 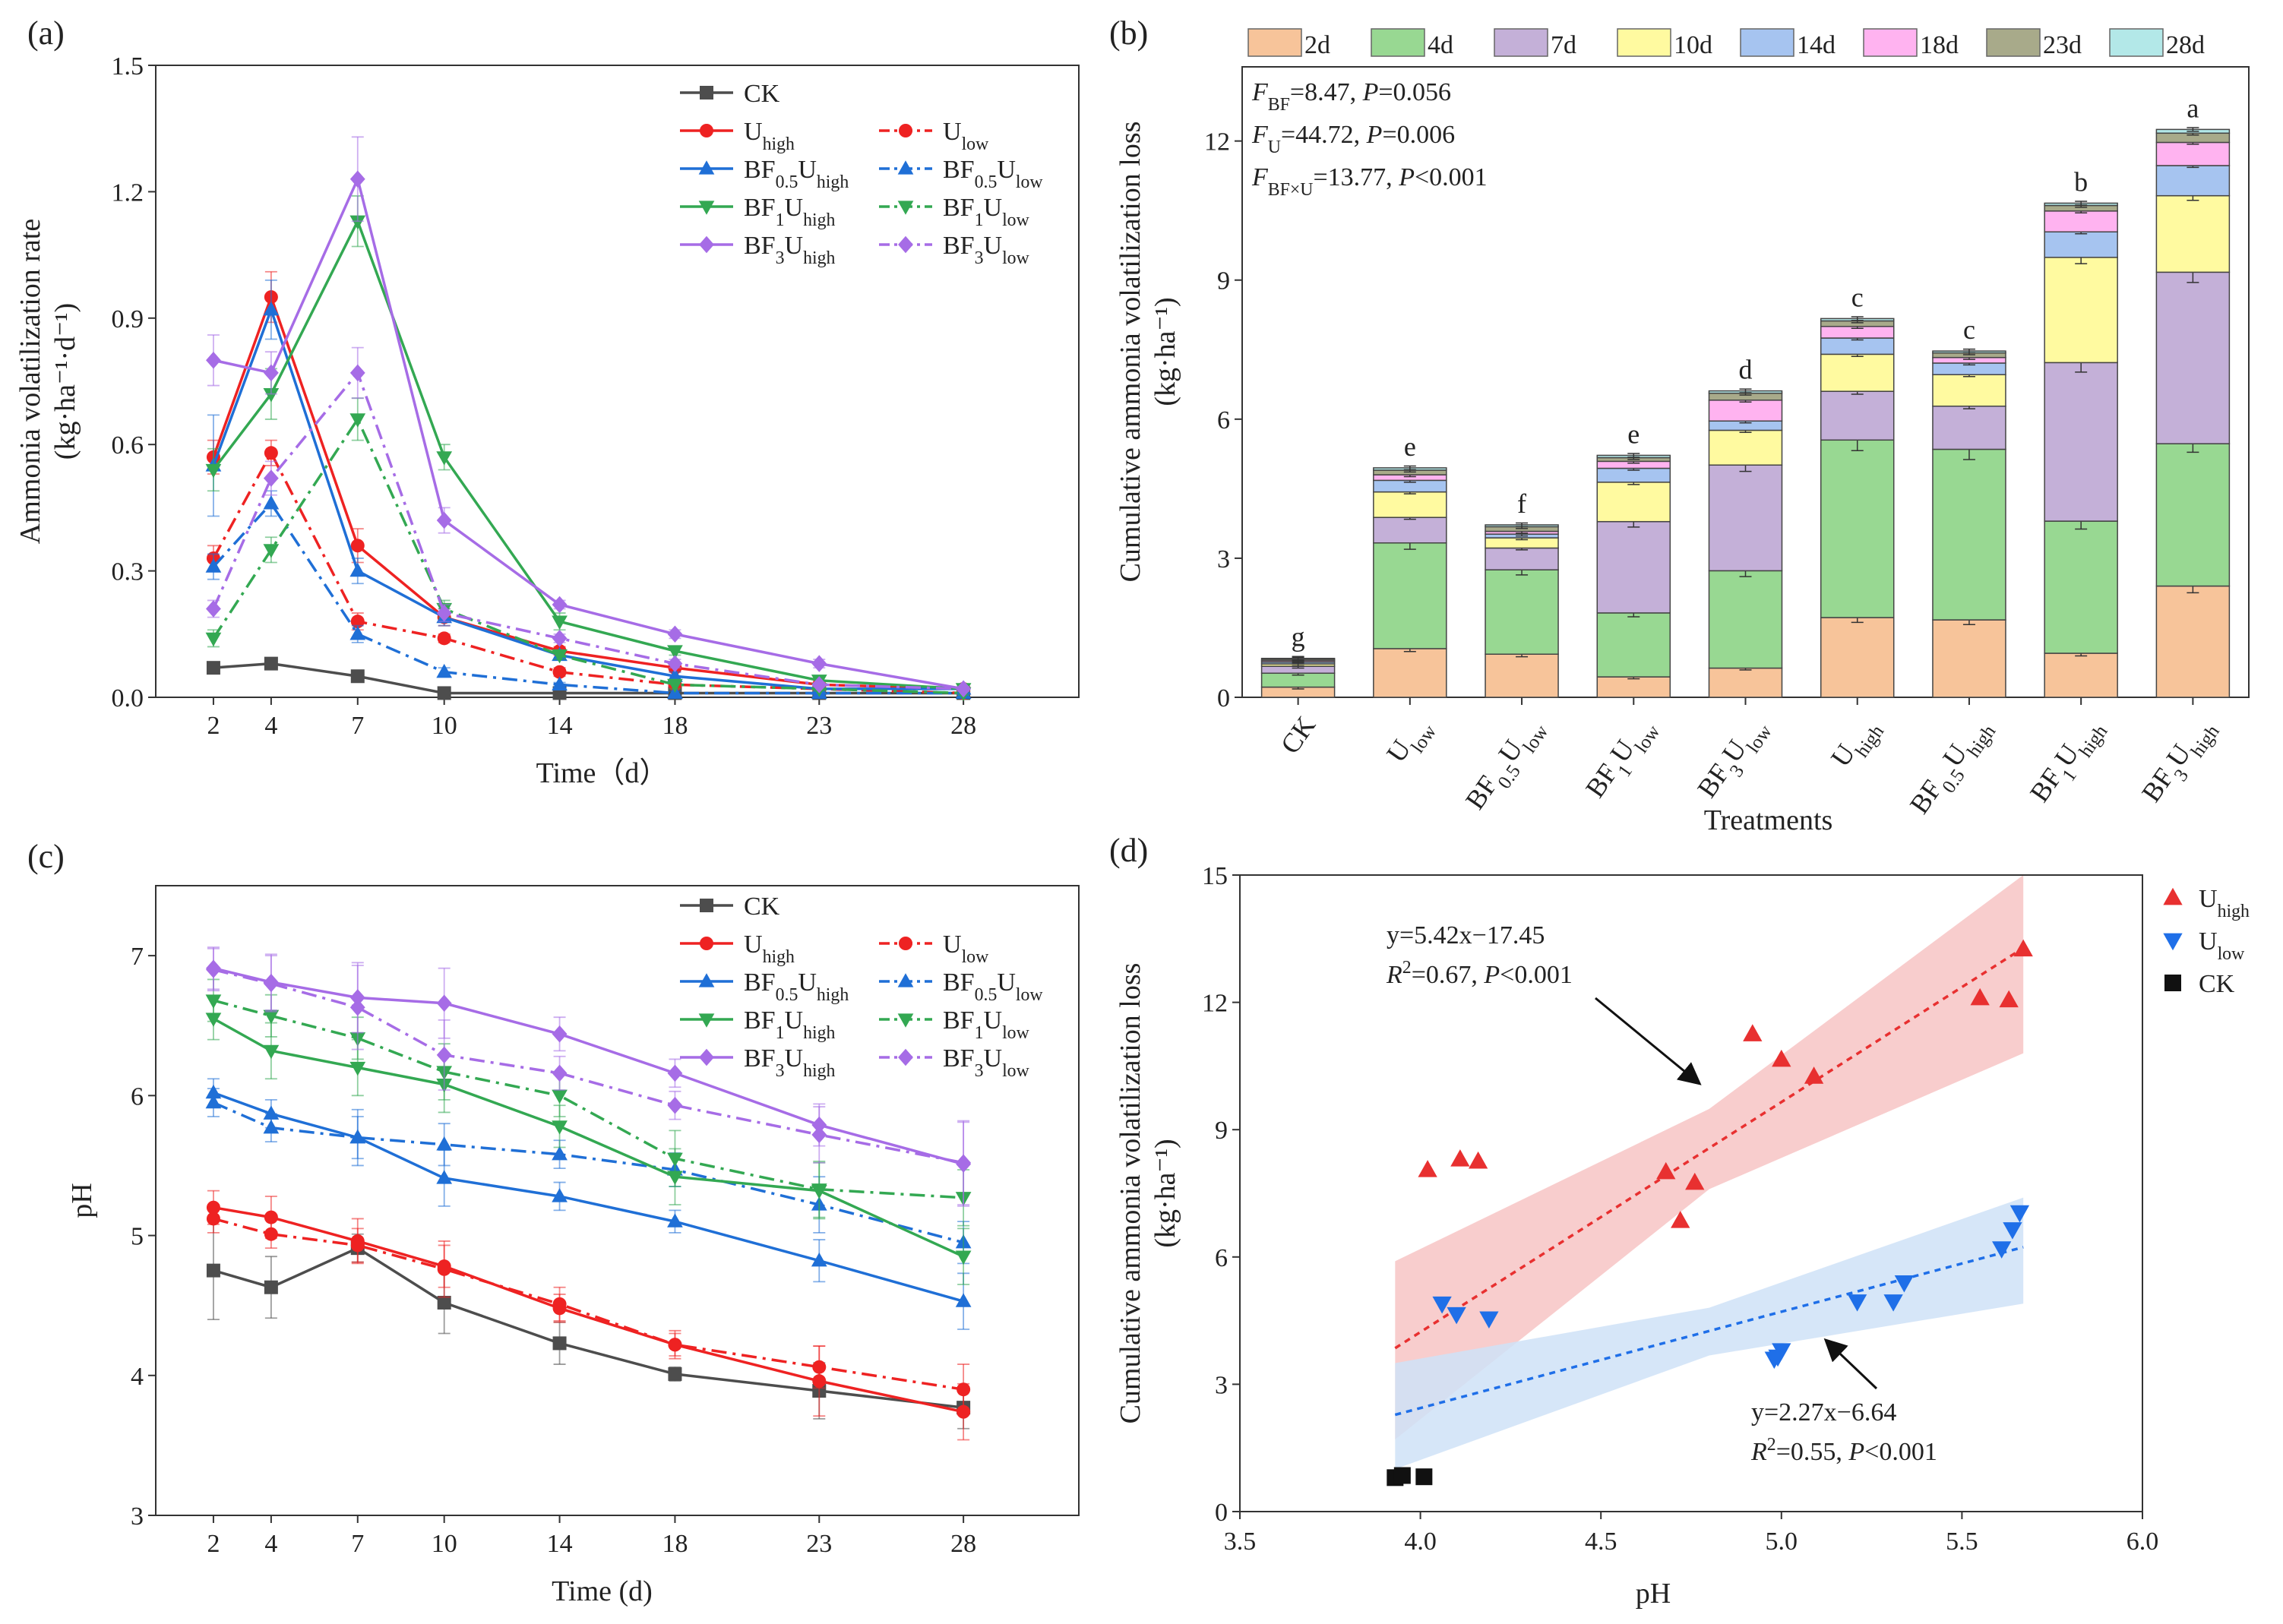 What do you see at coordinates (46, 857) in the screenshot?
I see `panel-label-c: (c)` at bounding box center [46, 857].